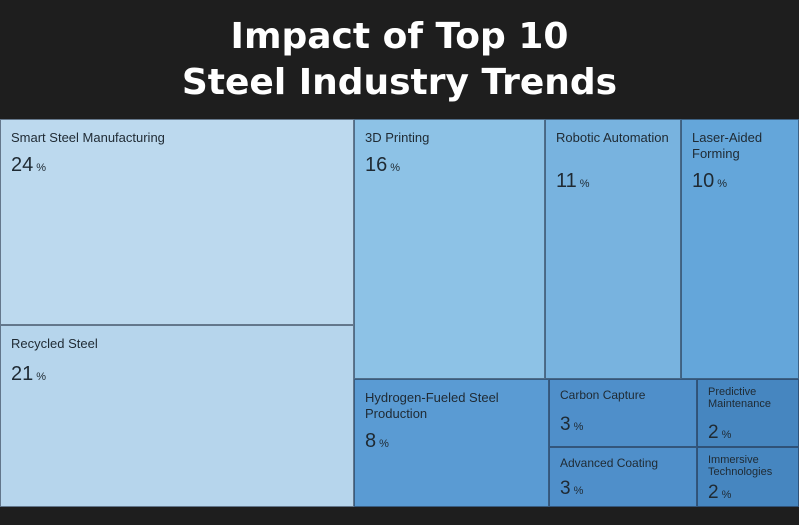 Image resolution: width=799 pixels, height=525 pixels. What do you see at coordinates (451, 443) in the screenshot?
I see `treemap-tile: Hydrogen-Fueled Steel Production 8%` at bounding box center [451, 443].